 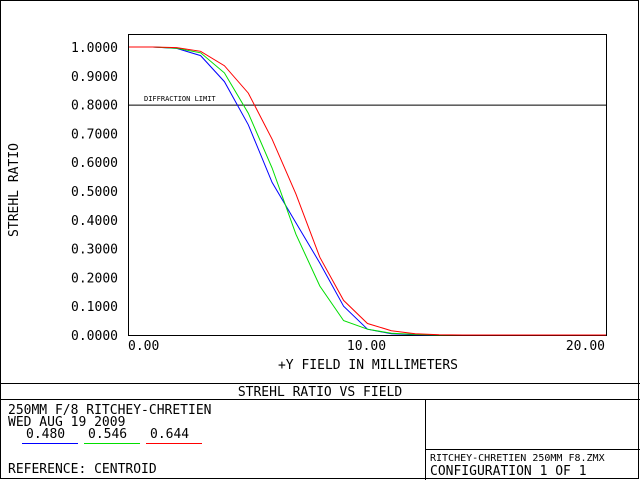 I want to click on y-tick-label: 0.6000, so click(x=94, y=163).